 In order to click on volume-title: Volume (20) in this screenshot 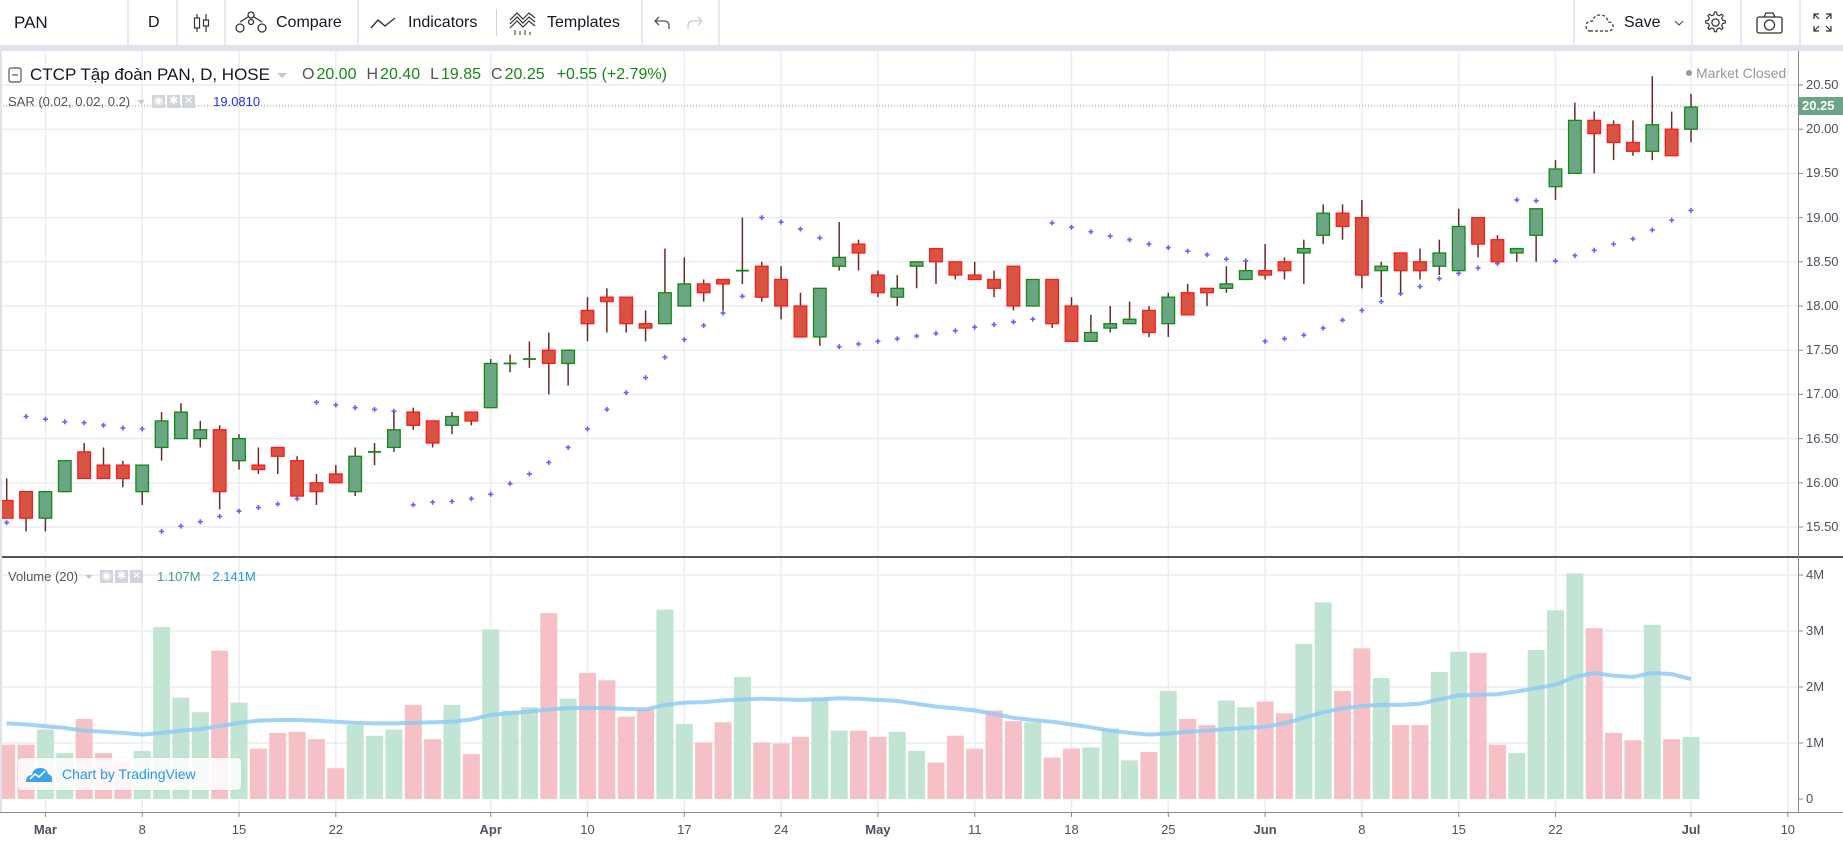, I will do `click(43, 576)`.